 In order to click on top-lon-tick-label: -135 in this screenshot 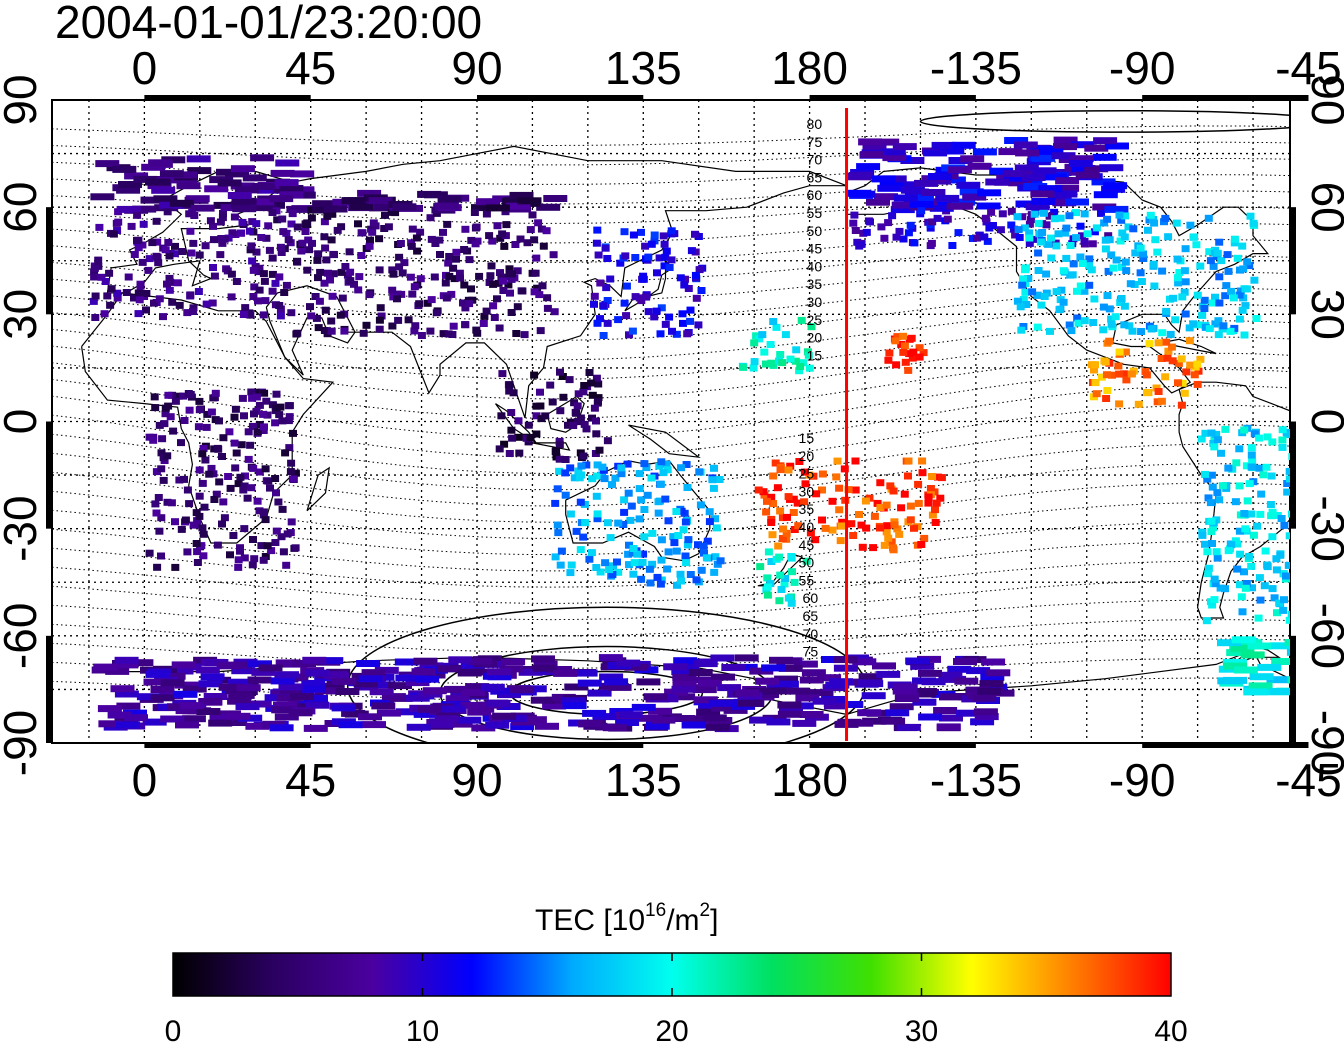, I will do `click(976, 68)`.